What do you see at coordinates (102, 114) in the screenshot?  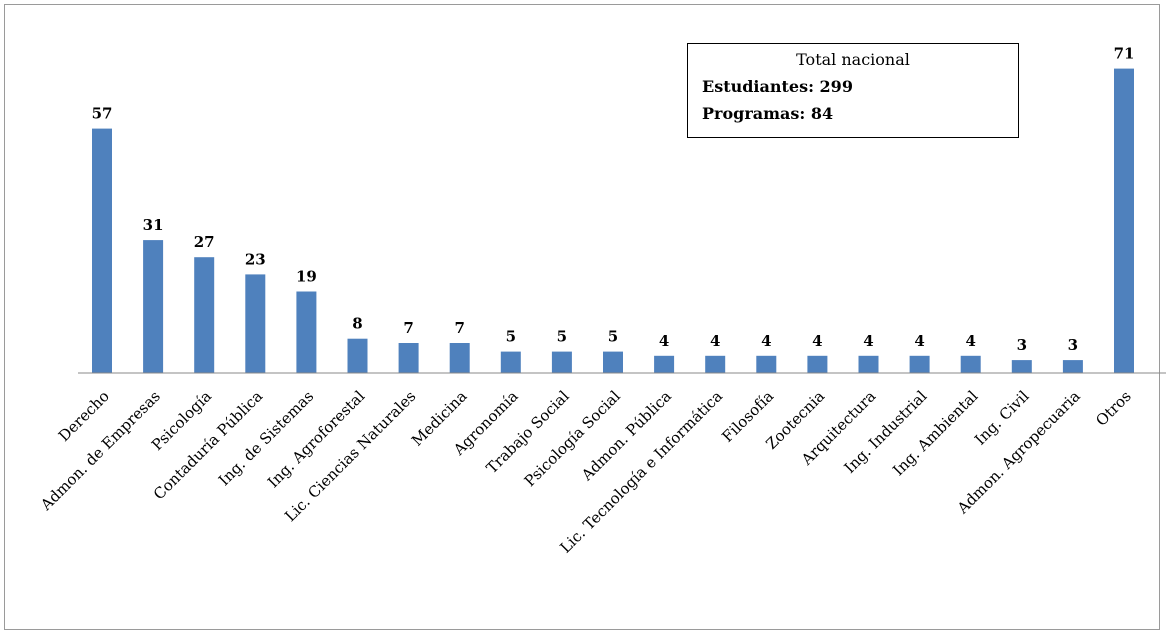 I see `data-label: 57` at bounding box center [102, 114].